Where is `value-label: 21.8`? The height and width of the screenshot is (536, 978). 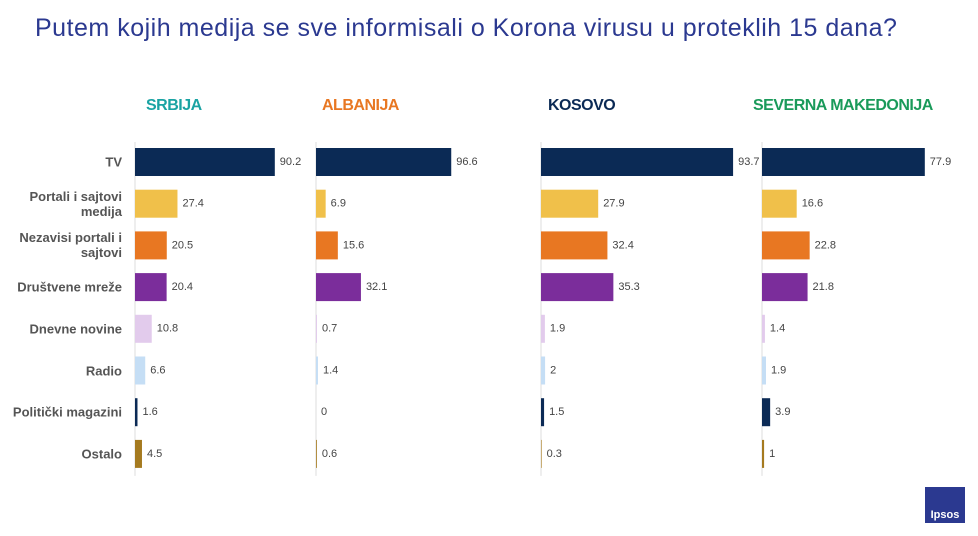
value-label: 21.8 is located at coordinates (823, 287).